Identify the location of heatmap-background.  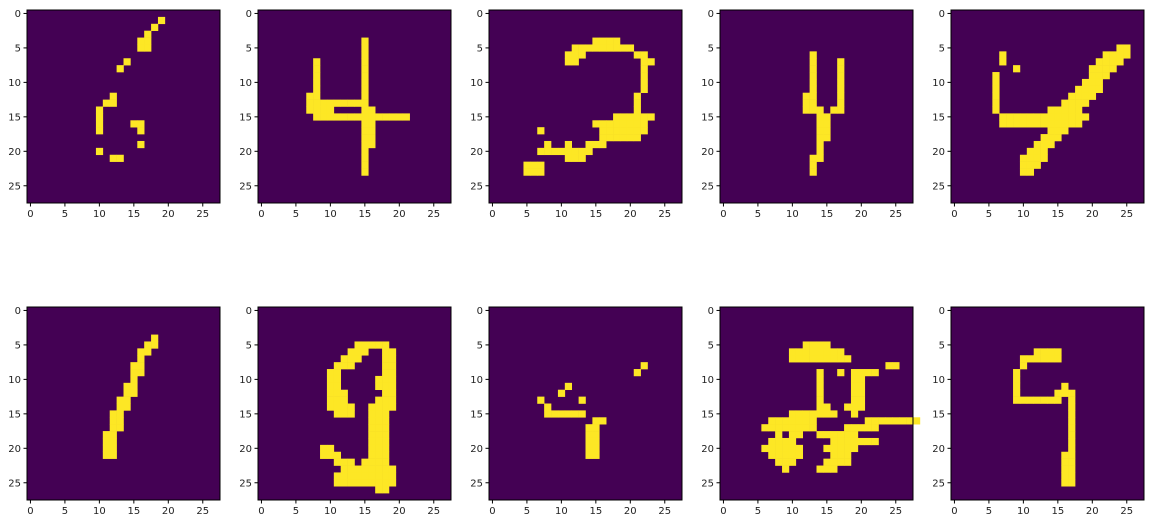
(585, 106).